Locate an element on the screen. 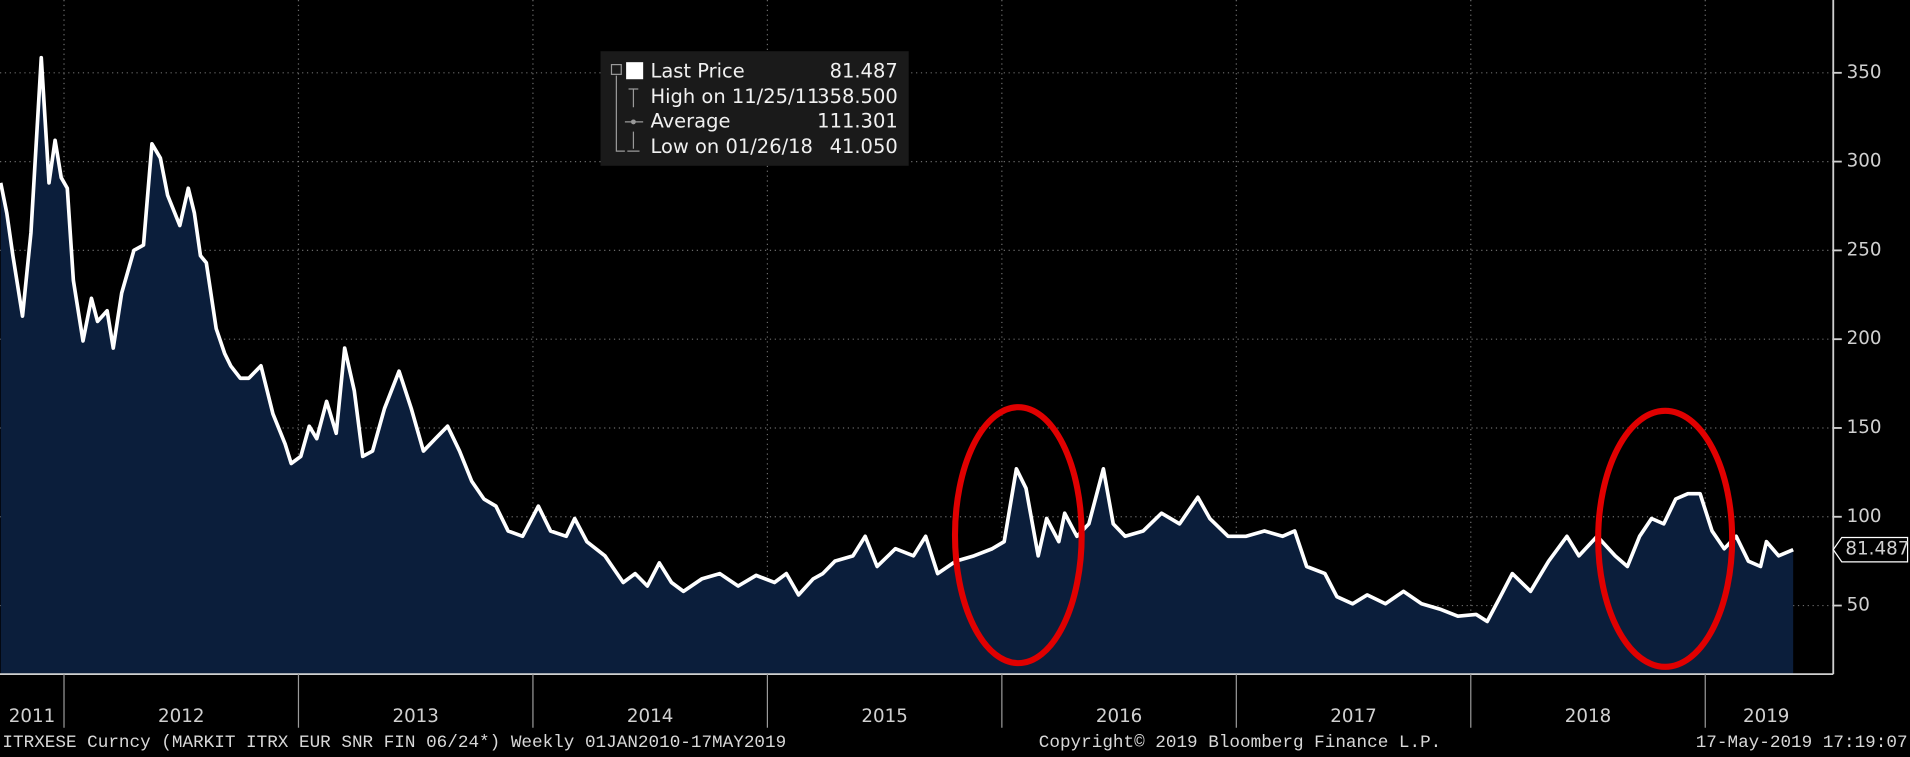 This screenshot has width=1910, height=757. y-tick-label: 200 is located at coordinates (1864, 338).